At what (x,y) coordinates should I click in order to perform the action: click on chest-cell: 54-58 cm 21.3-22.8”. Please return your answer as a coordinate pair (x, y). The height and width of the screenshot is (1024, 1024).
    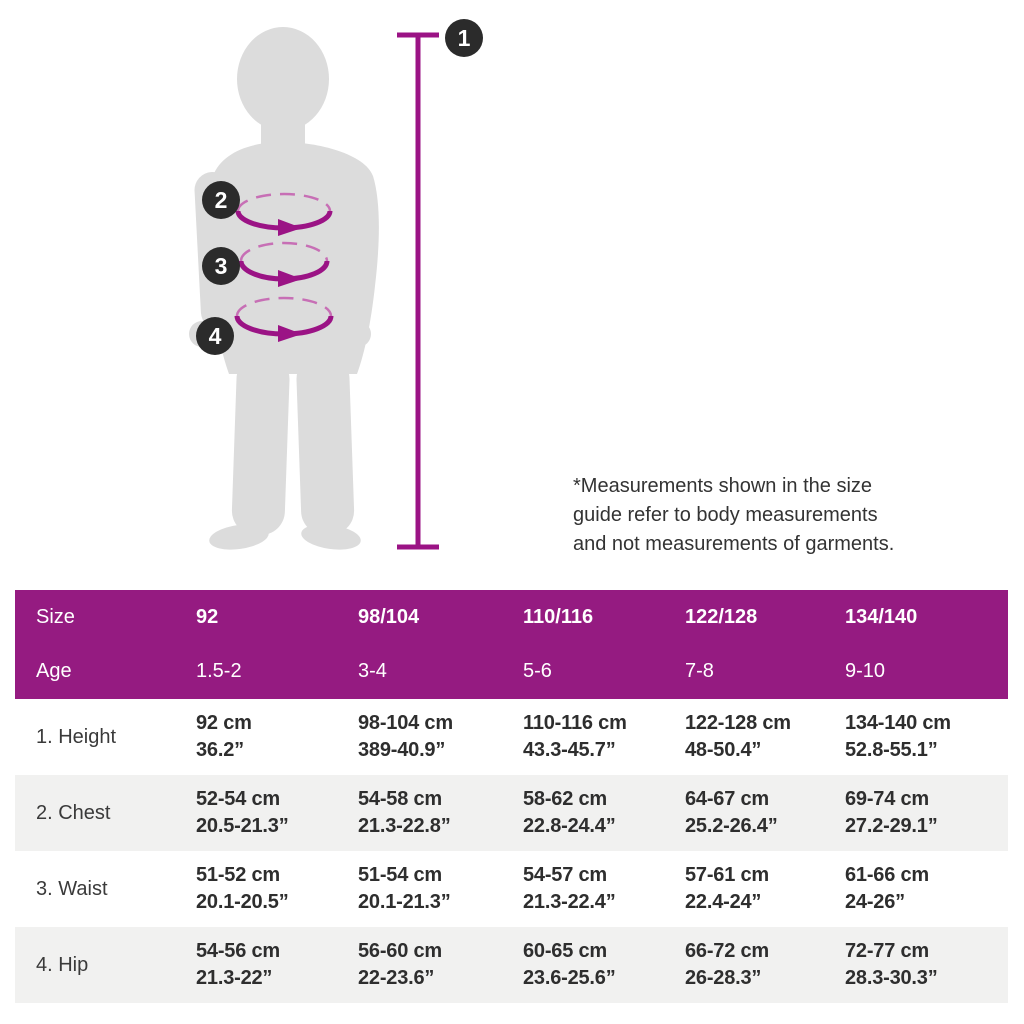
    Looking at the image, I should click on (440, 813).